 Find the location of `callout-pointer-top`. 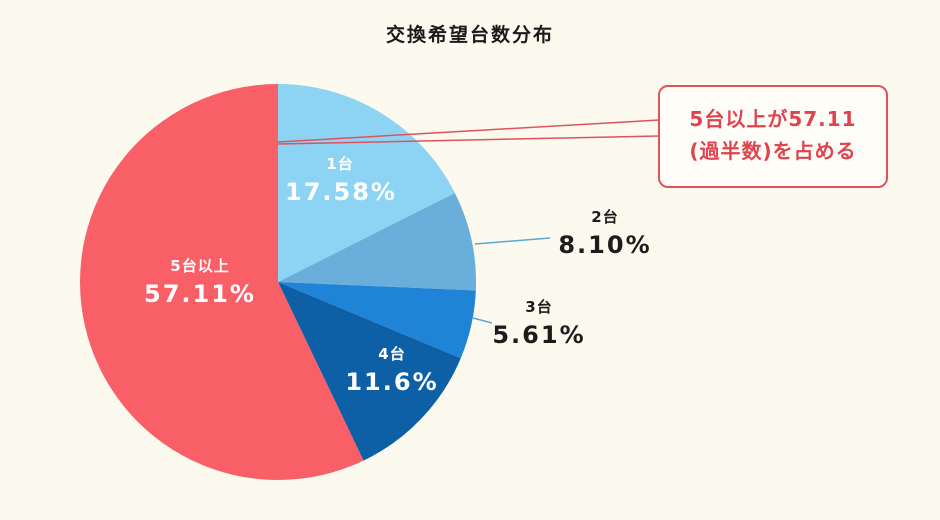

callout-pointer-top is located at coordinates (468, 131).